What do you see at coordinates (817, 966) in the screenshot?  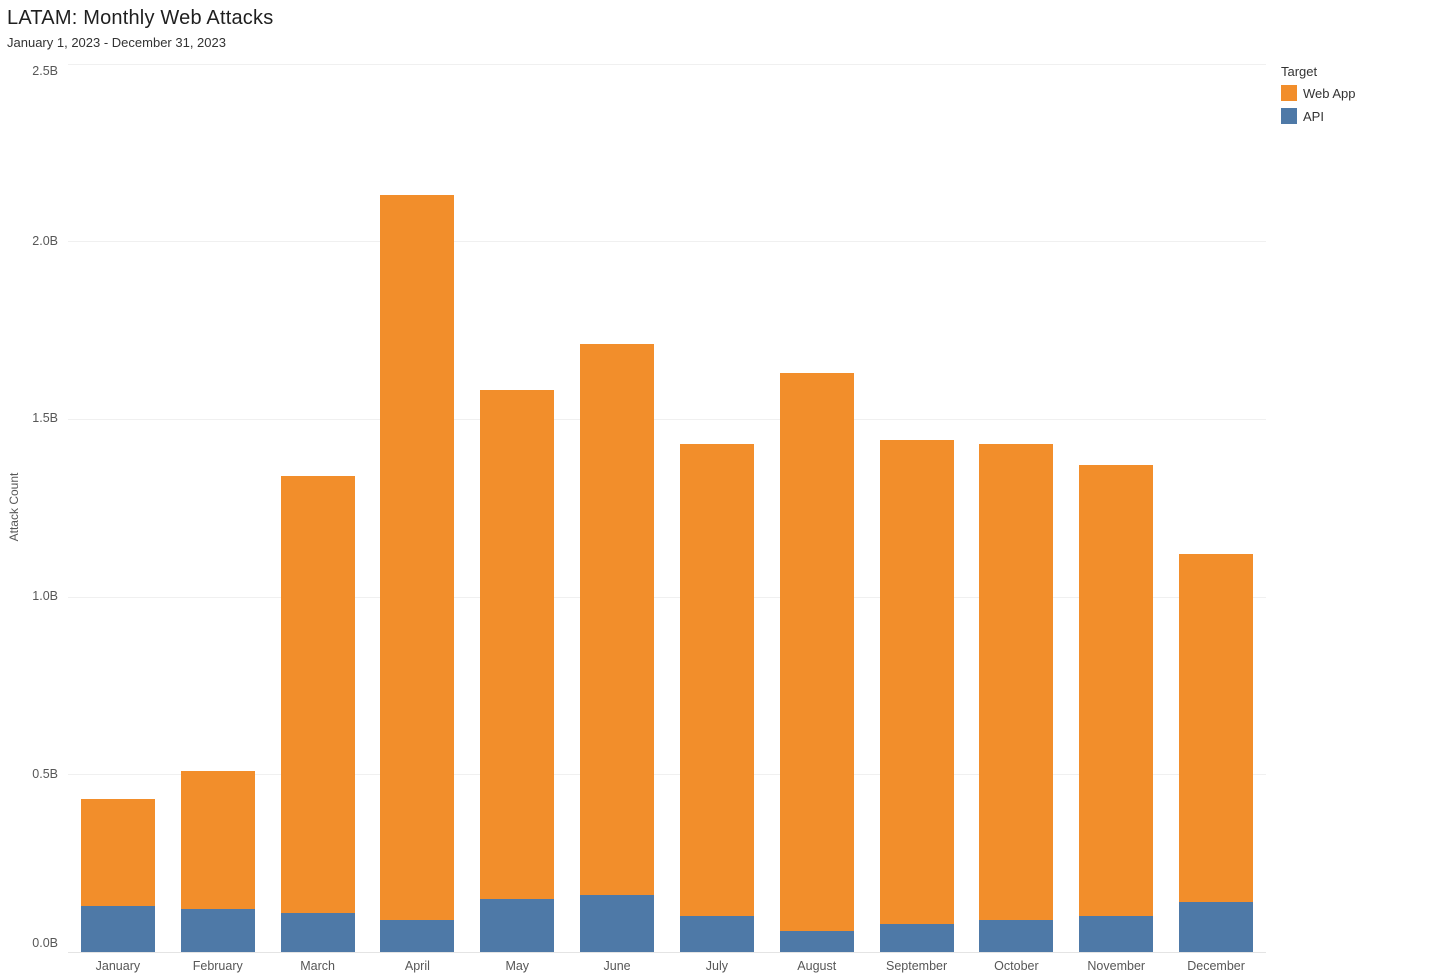 I see `x-tick-label-august: August` at bounding box center [817, 966].